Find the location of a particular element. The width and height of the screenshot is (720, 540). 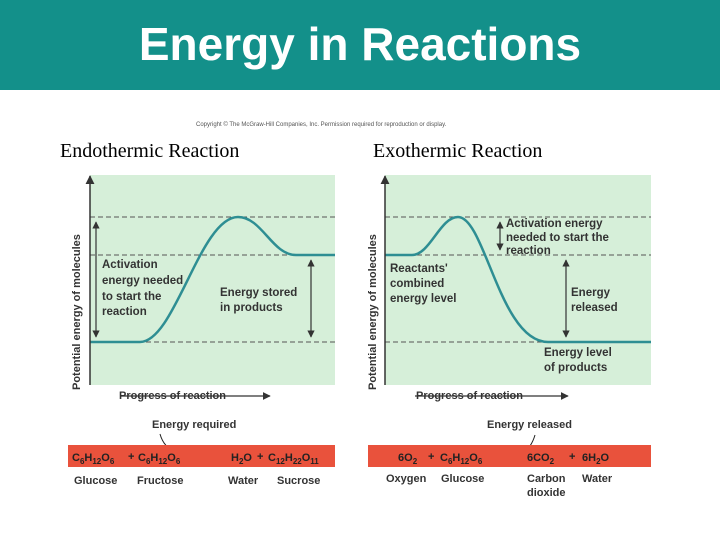

name-carbon: Carbon is located at coordinates (546, 479).